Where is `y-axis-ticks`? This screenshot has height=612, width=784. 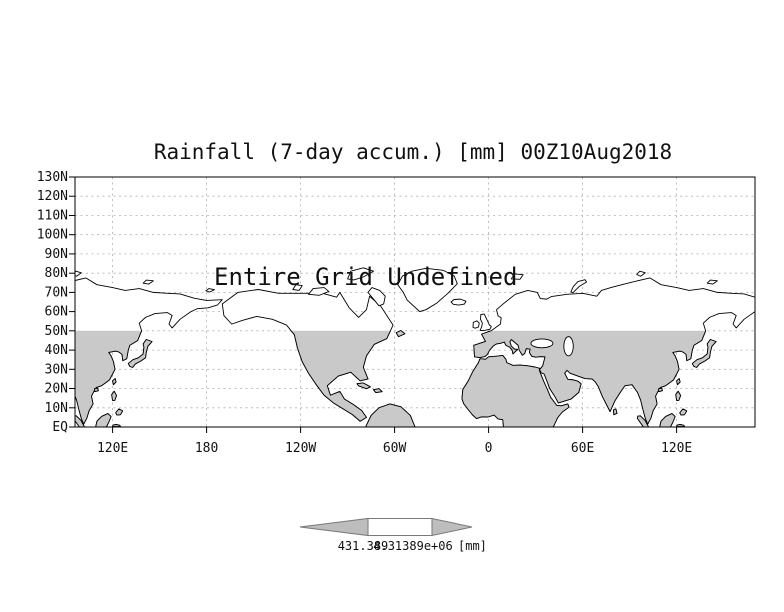
y-axis-ticks is located at coordinates (72, 302).